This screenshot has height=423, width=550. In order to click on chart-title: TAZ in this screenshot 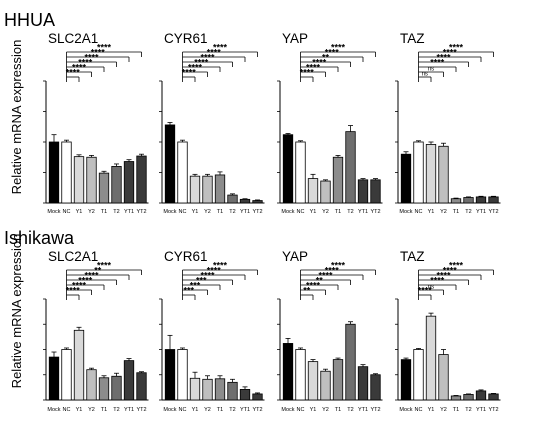, I will do `click(412, 256)`.